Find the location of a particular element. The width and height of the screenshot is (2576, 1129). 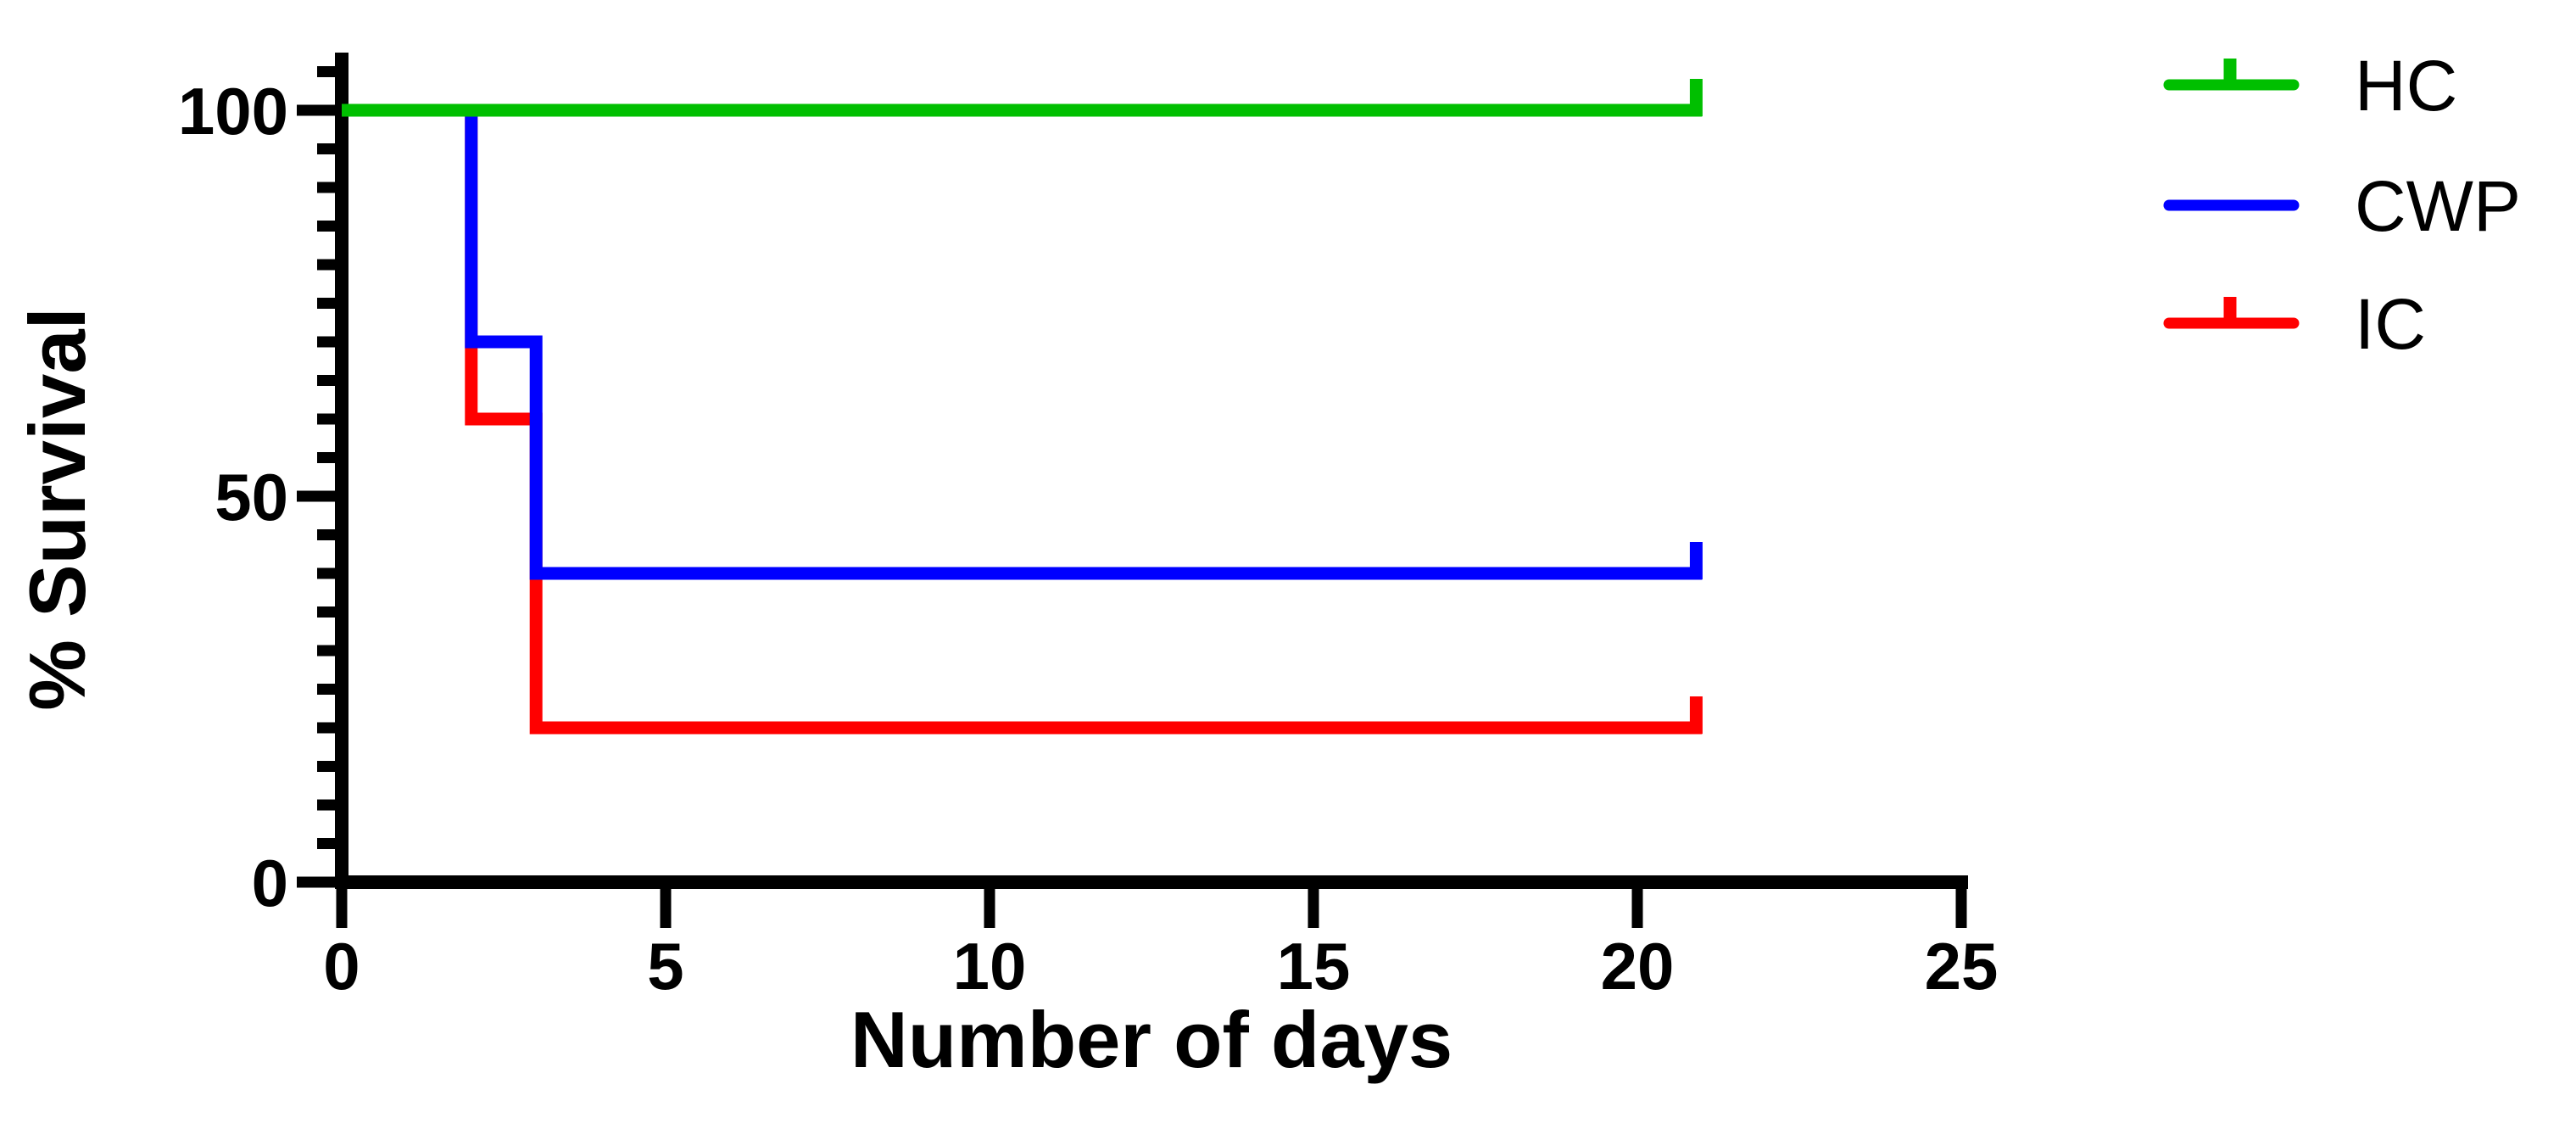

legend: HC CWP IC is located at coordinates (2342, 205).